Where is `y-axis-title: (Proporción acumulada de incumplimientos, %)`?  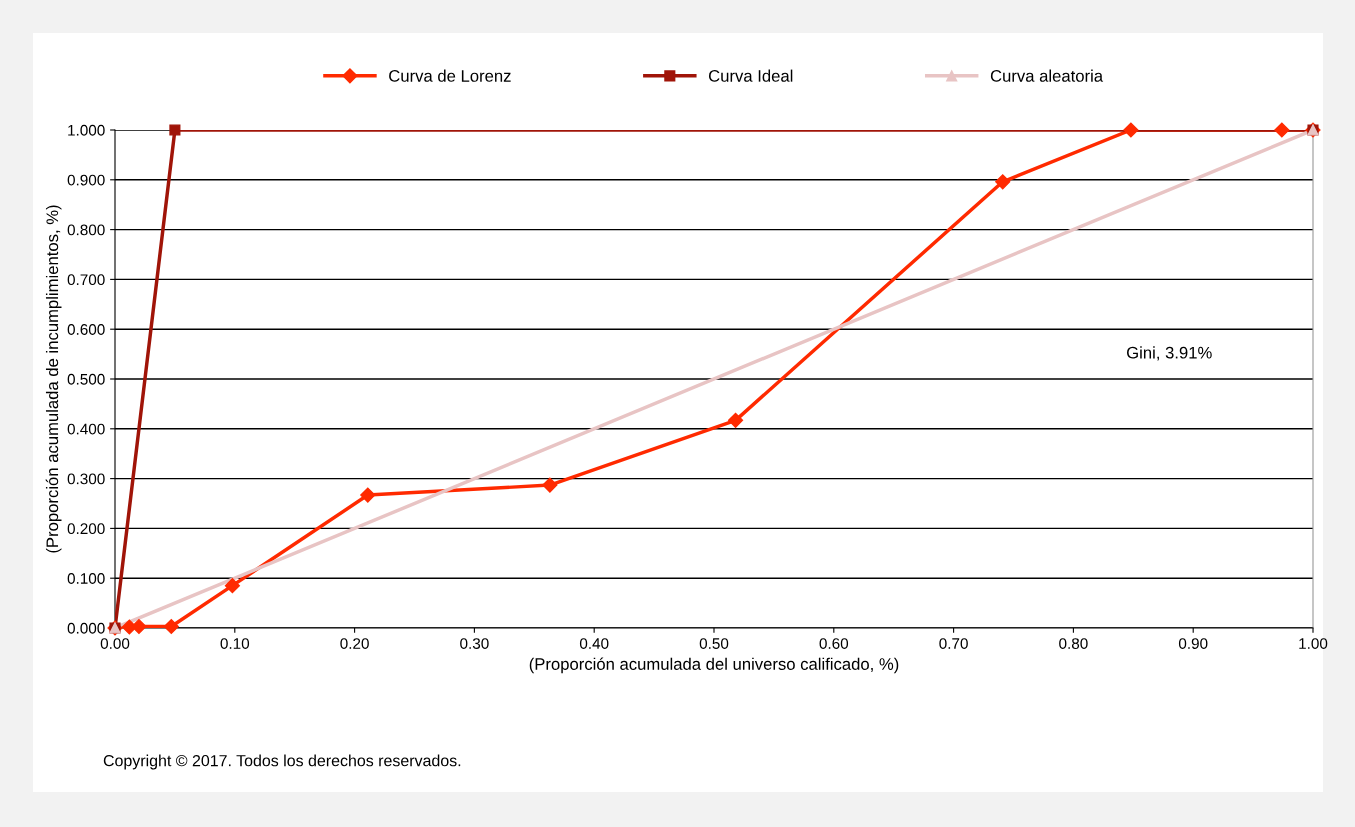 y-axis-title: (Proporción acumulada de incumplimientos, %) is located at coordinates (53, 379).